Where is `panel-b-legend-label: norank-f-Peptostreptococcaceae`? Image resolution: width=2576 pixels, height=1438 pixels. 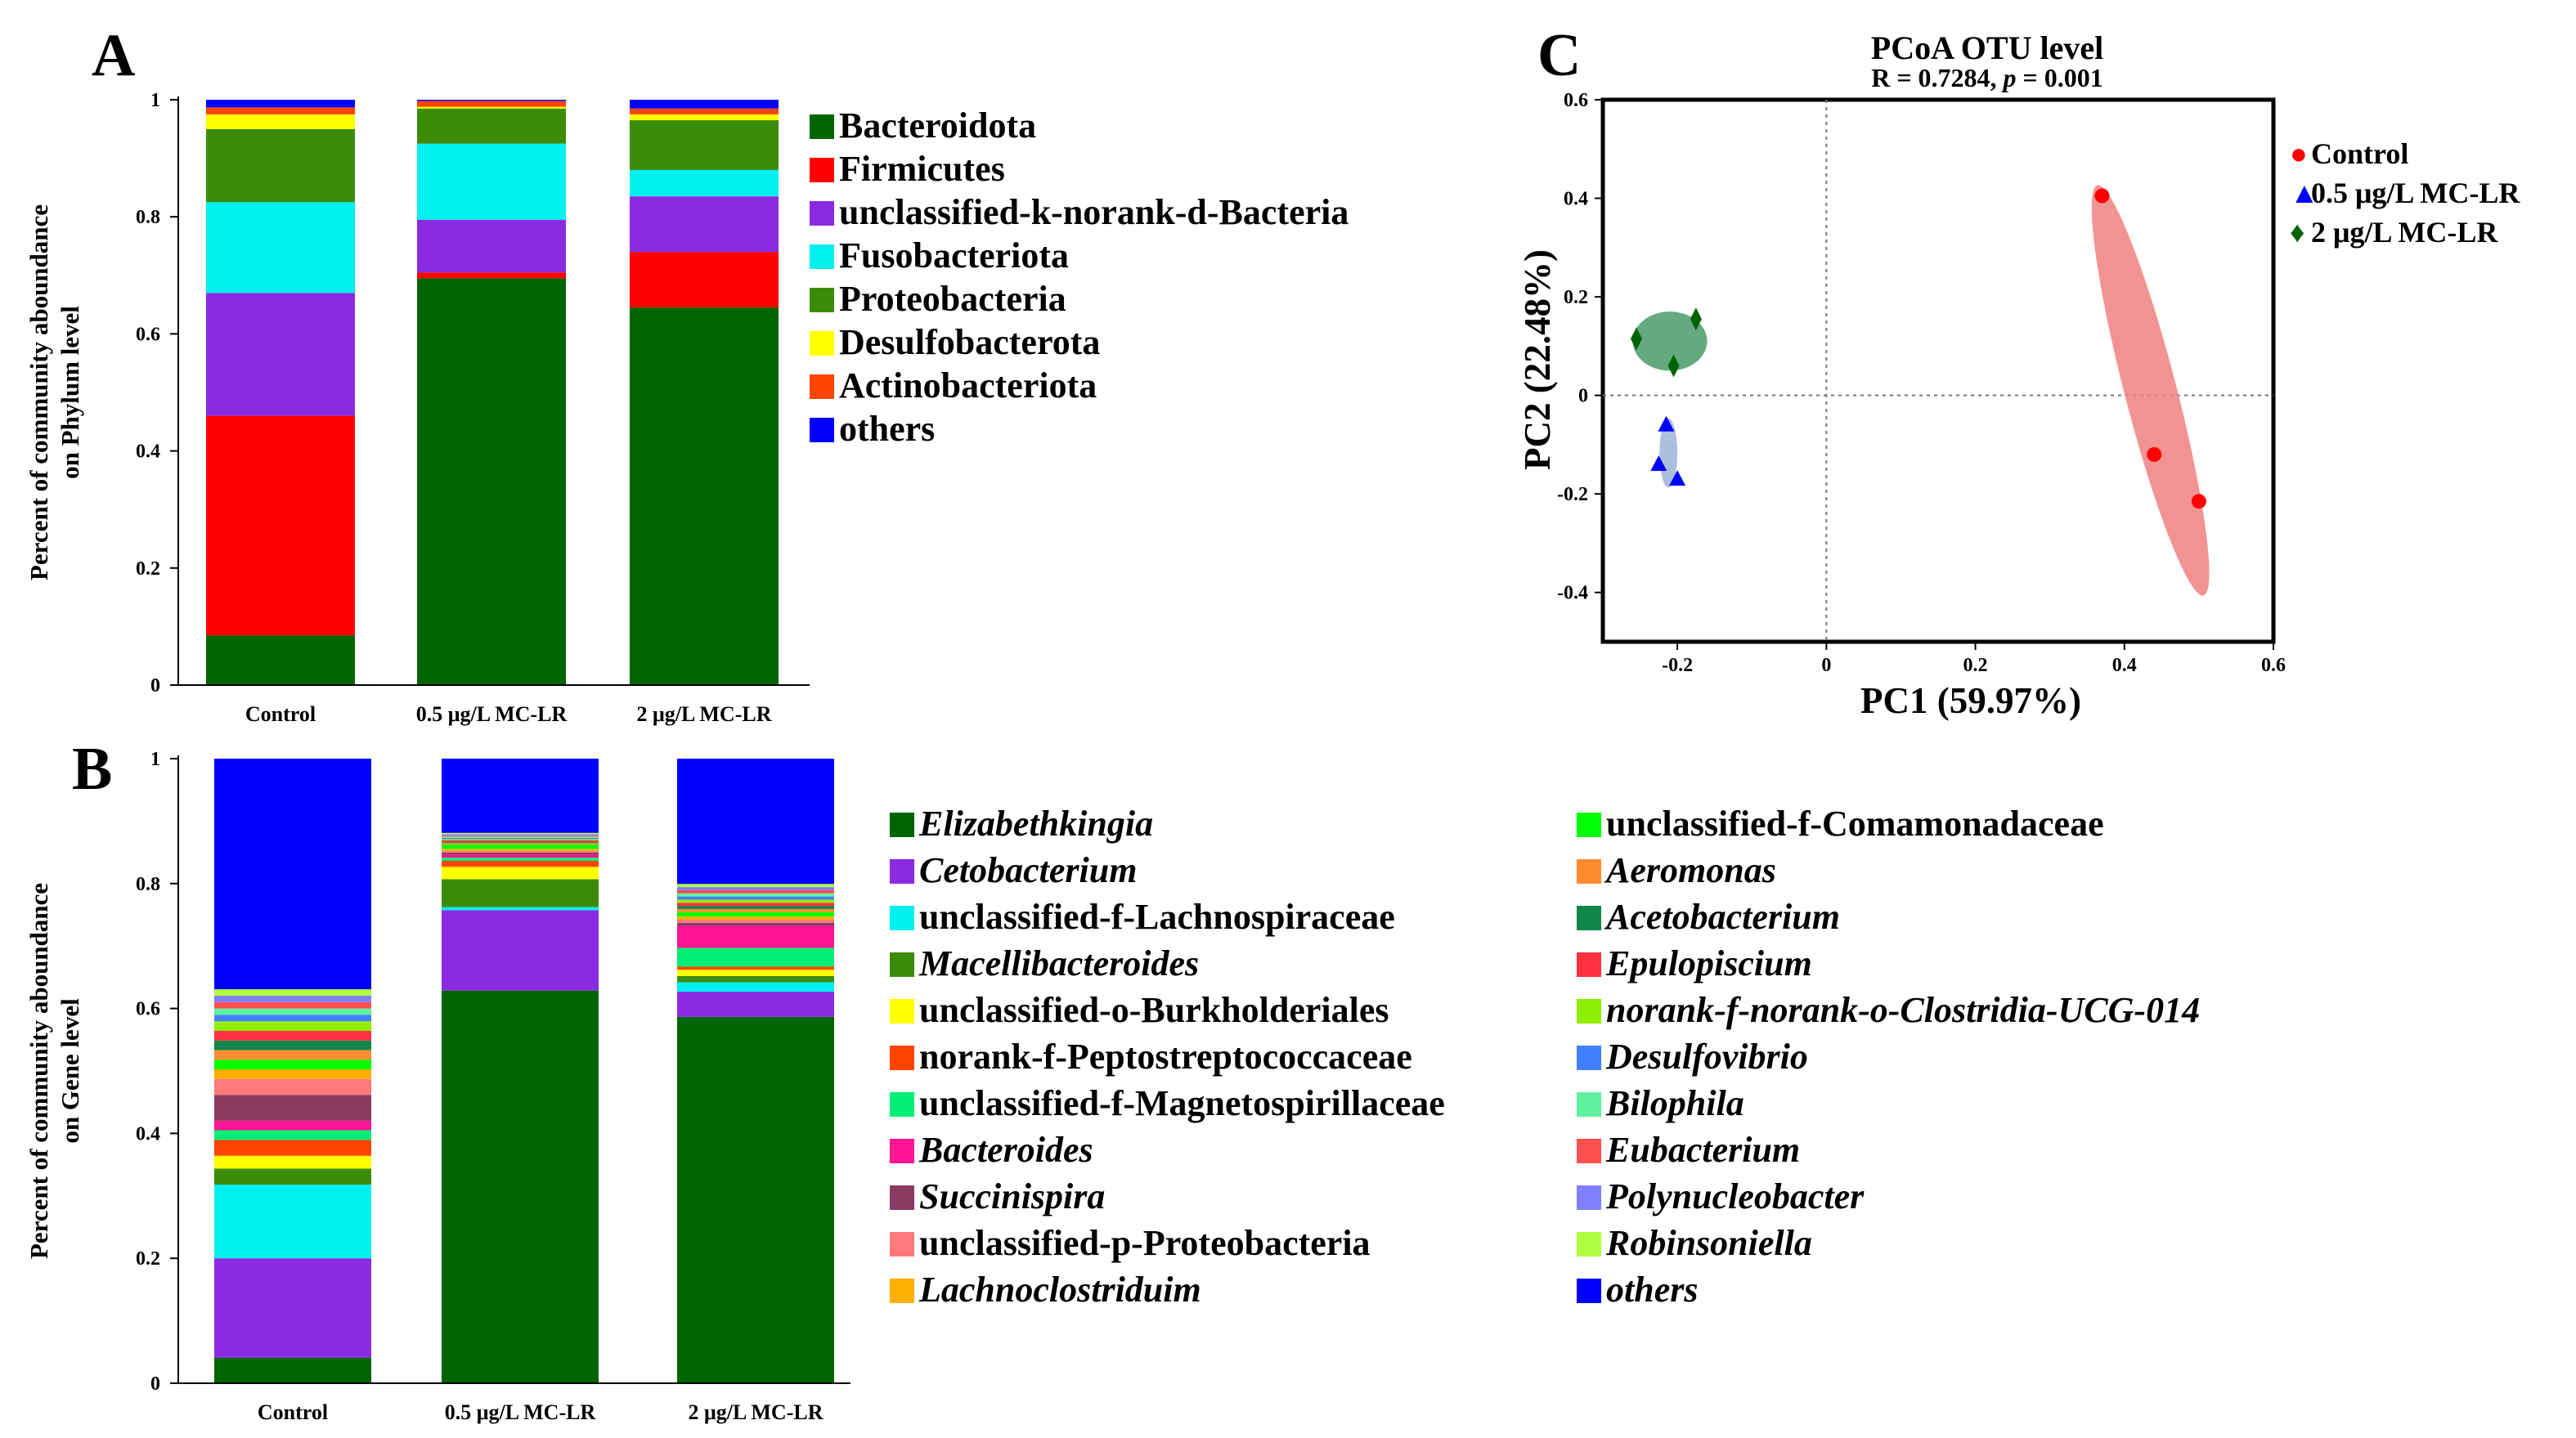
panel-b-legend-label: norank-f-Peptostreptococcaceae is located at coordinates (1165, 1057).